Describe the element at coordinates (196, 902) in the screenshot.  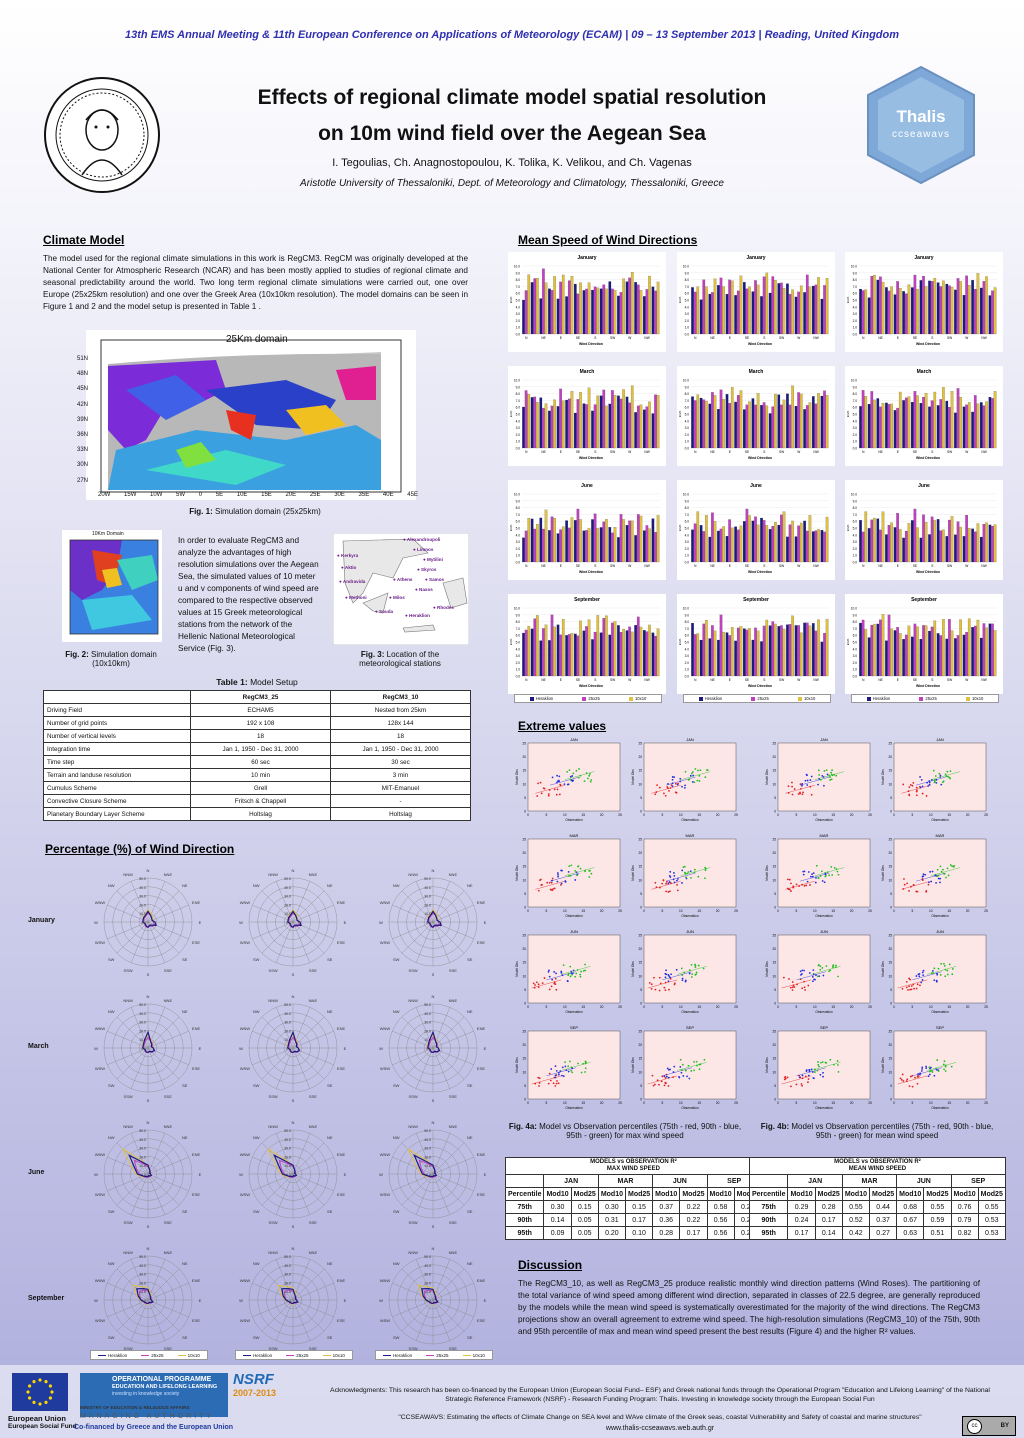
I see `wind-rose-direction: ENE` at that location.